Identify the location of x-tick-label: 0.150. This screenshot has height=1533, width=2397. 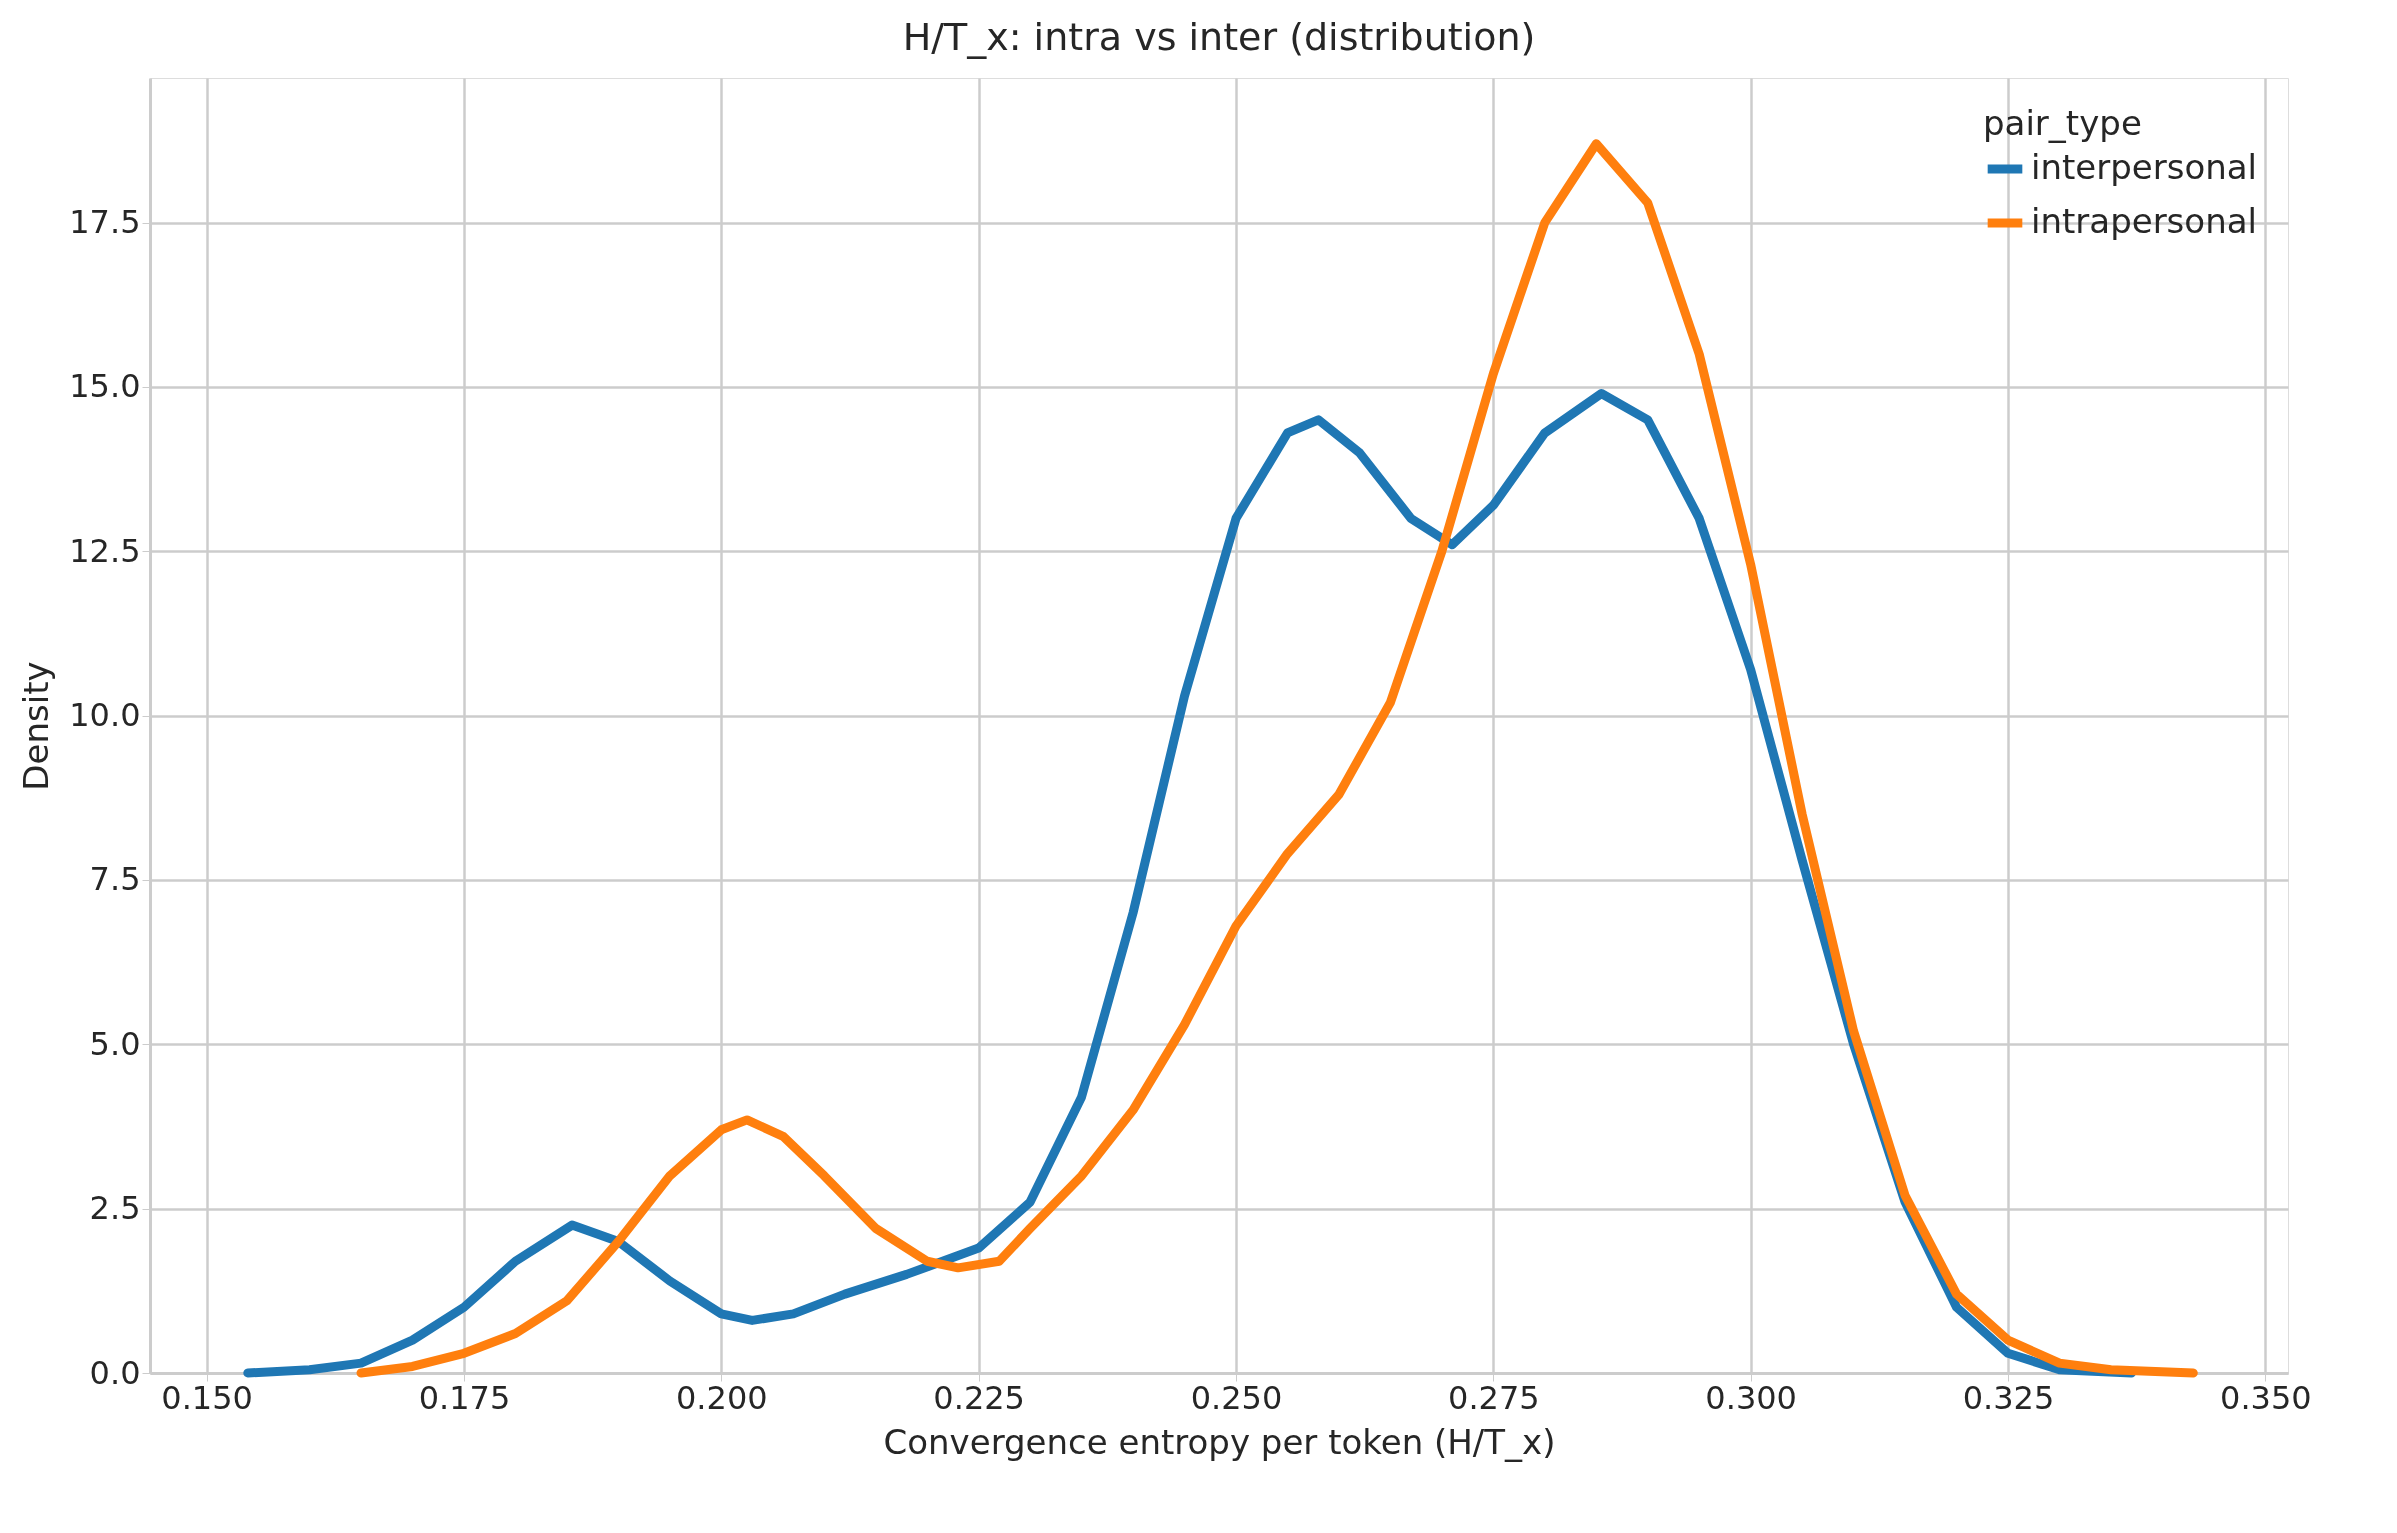
(207, 1397).